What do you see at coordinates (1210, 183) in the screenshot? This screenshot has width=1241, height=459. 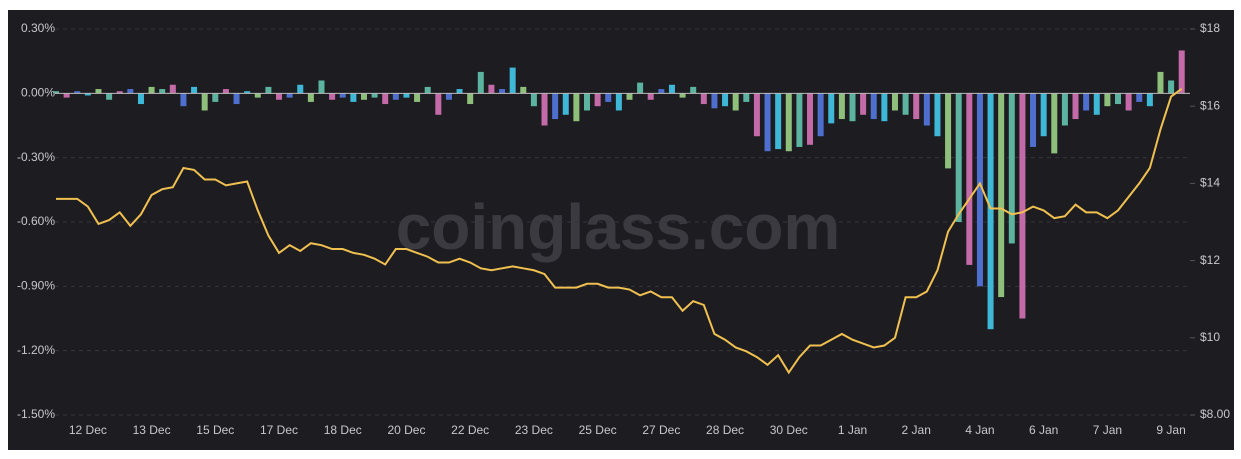 I see `y2-tick-label: $14` at bounding box center [1210, 183].